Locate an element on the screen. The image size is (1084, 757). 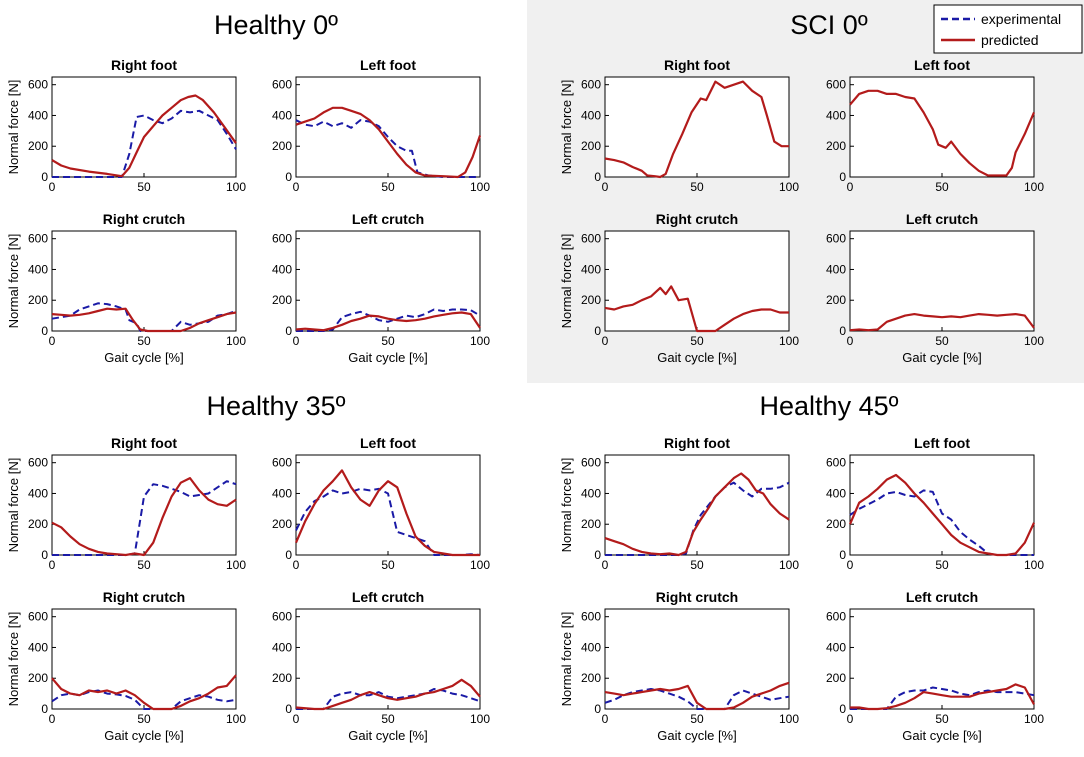
experimental-series-line is located at coordinates (388, 320).